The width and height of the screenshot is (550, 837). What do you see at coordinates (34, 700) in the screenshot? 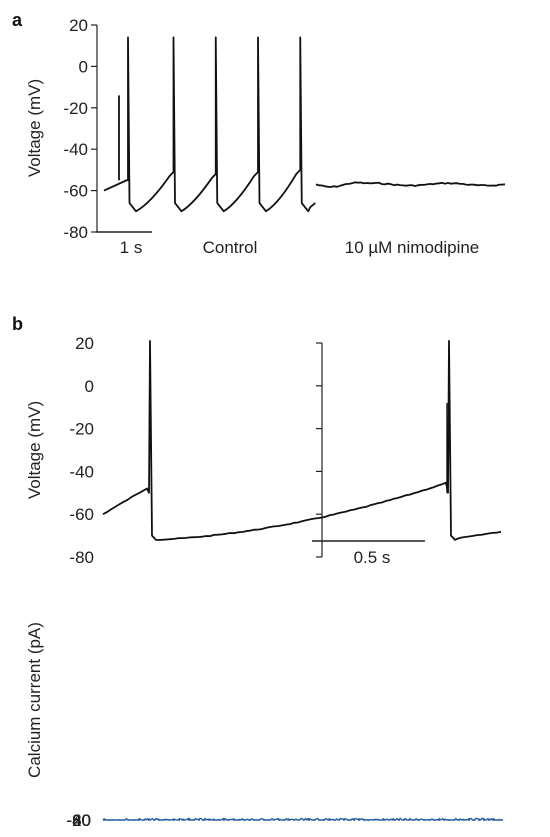
I see `y-axis-title: Calcium current (pA)` at bounding box center [34, 700].